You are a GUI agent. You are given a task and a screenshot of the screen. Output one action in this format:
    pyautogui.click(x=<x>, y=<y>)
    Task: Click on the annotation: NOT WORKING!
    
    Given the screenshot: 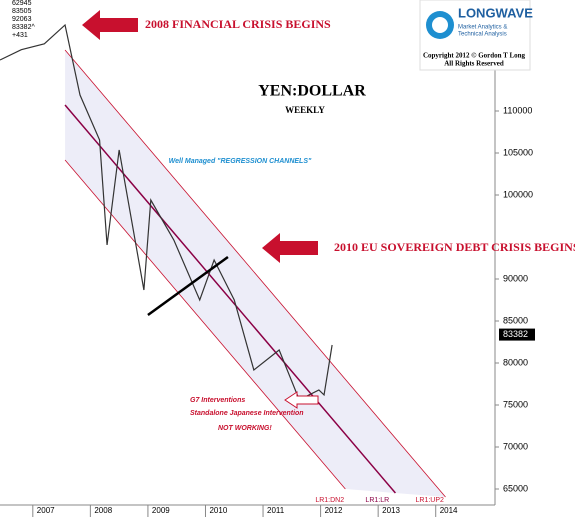 What is the action you would take?
    pyautogui.click(x=245, y=428)
    